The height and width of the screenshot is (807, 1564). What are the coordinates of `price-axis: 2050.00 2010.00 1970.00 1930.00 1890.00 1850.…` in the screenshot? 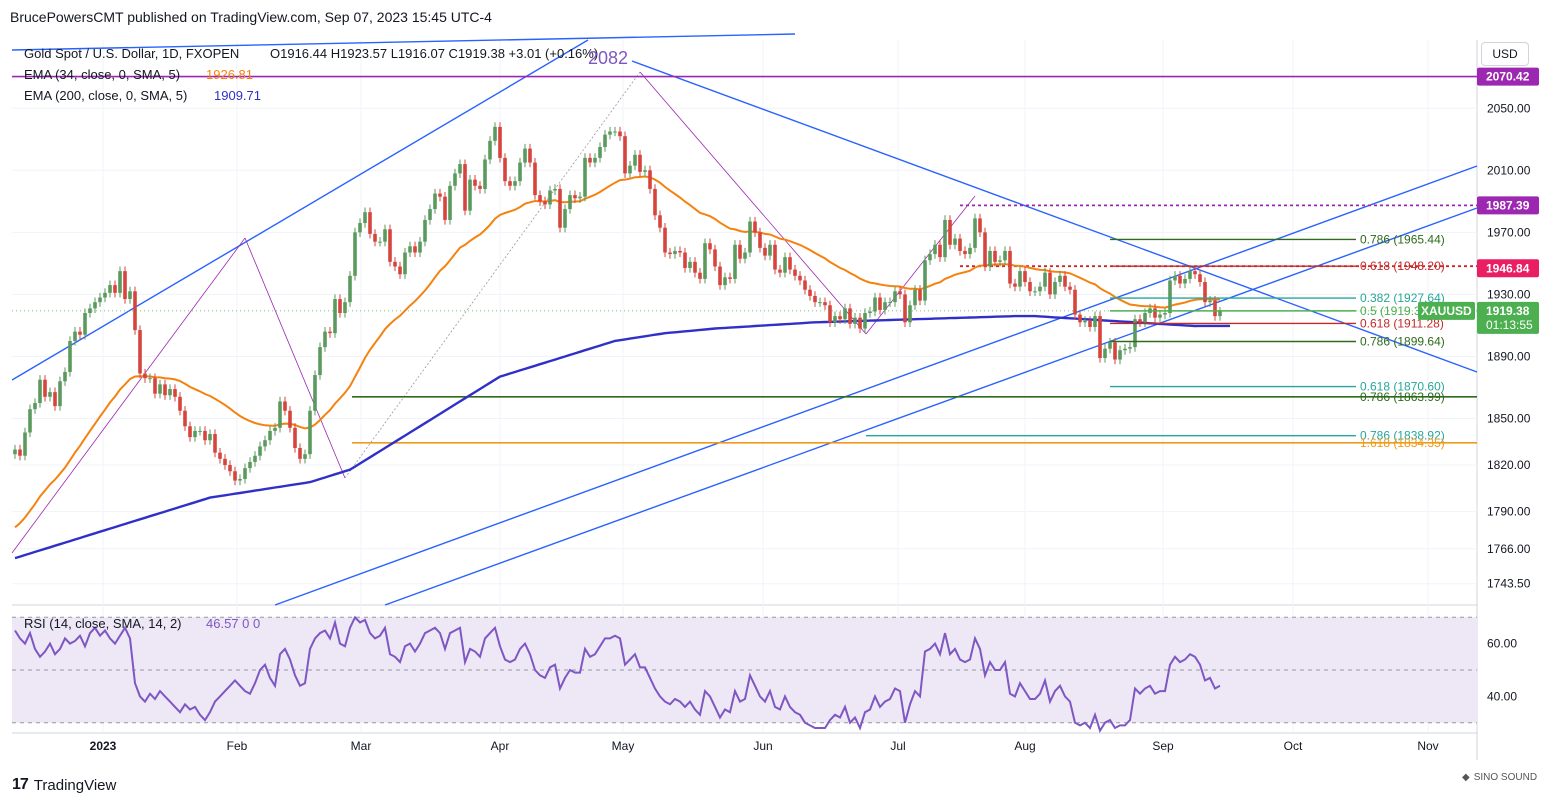 It's located at (1509, 345).